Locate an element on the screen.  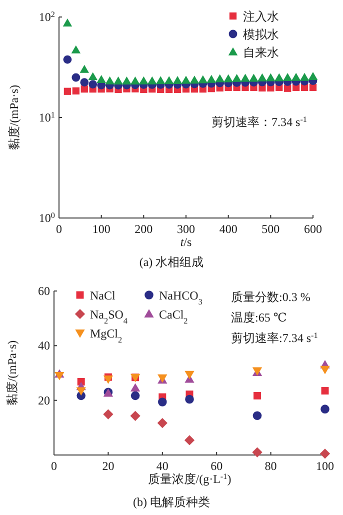
y-tick-label: 60 is located at coordinates (44, 291).